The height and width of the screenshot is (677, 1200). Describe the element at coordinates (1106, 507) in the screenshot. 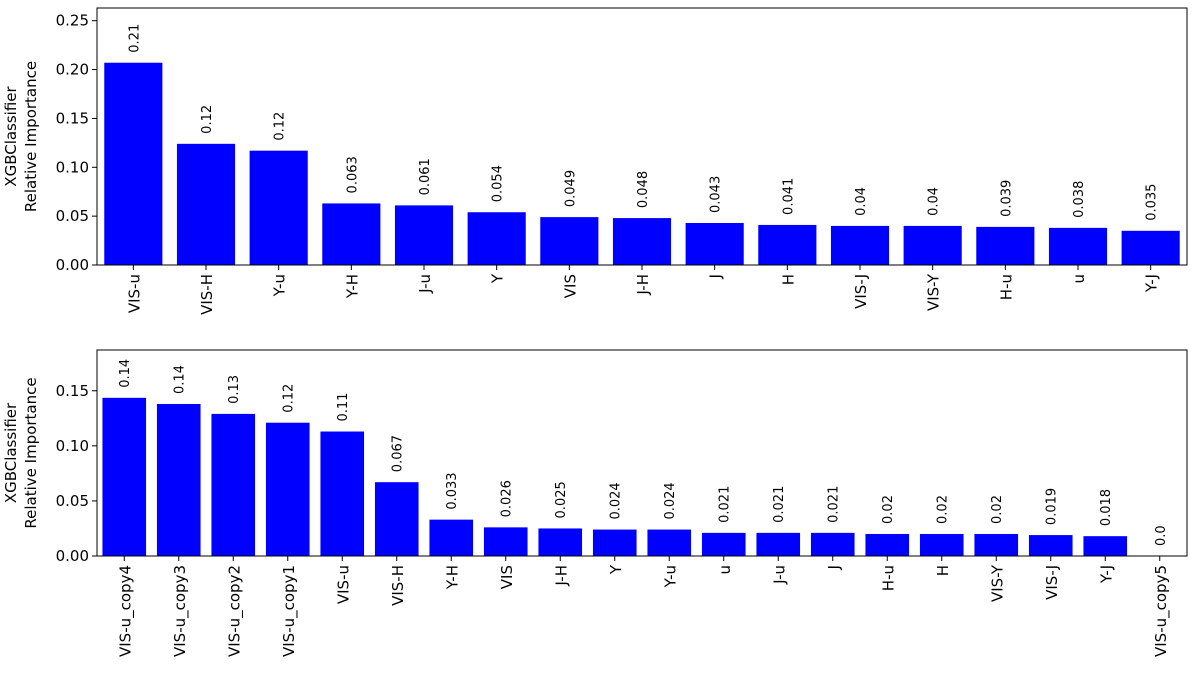

I see `value-label: 0.018` at that location.